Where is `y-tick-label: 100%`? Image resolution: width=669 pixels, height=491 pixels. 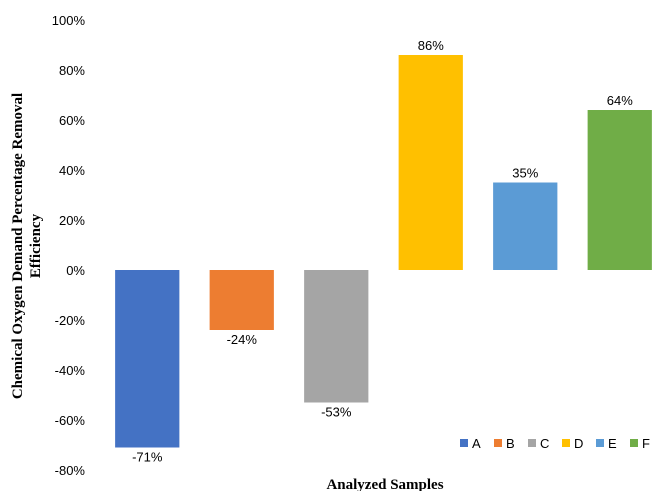
y-tick-label: 100% is located at coordinates (69, 20).